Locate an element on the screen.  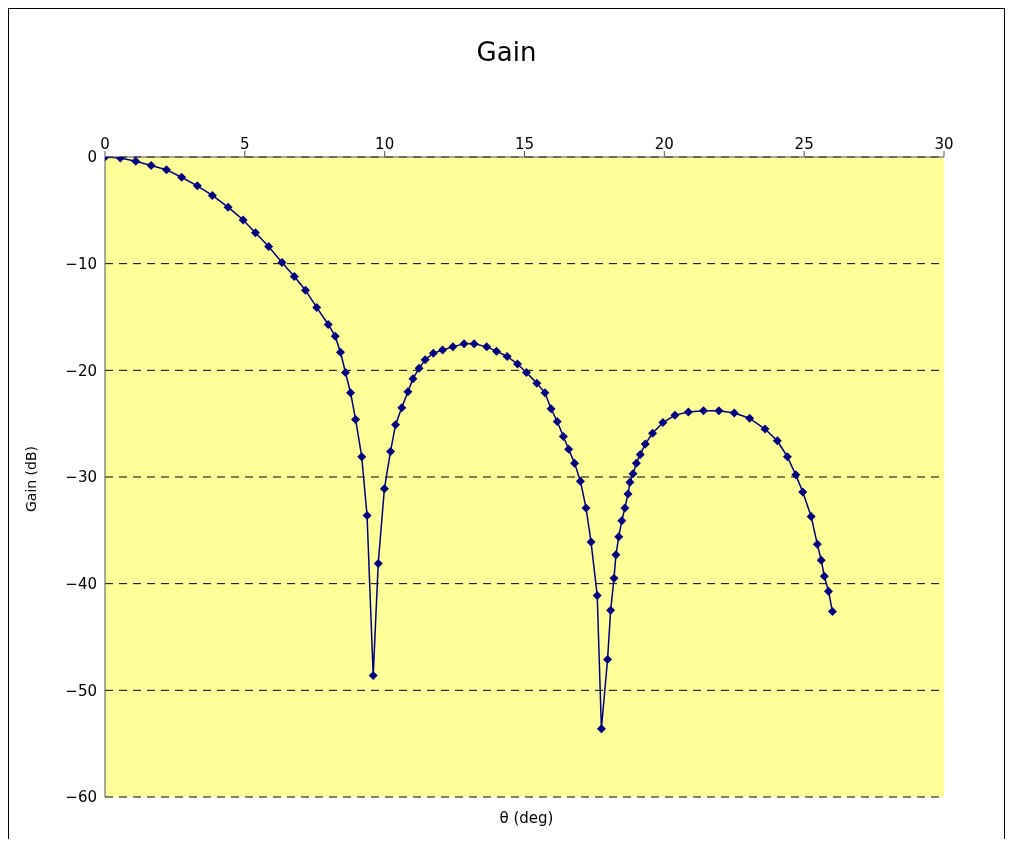
y-tick-label: −20 is located at coordinates (81, 370).